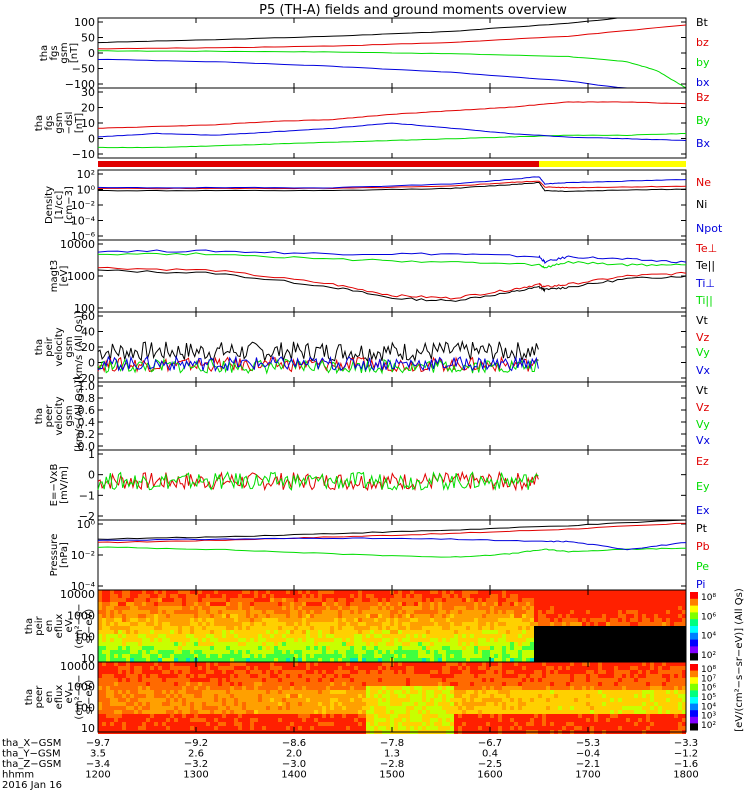 This screenshot has height=800, width=750. Describe the element at coordinates (49, 416) in the screenshot. I see `y-axis-label: peer` at that location.